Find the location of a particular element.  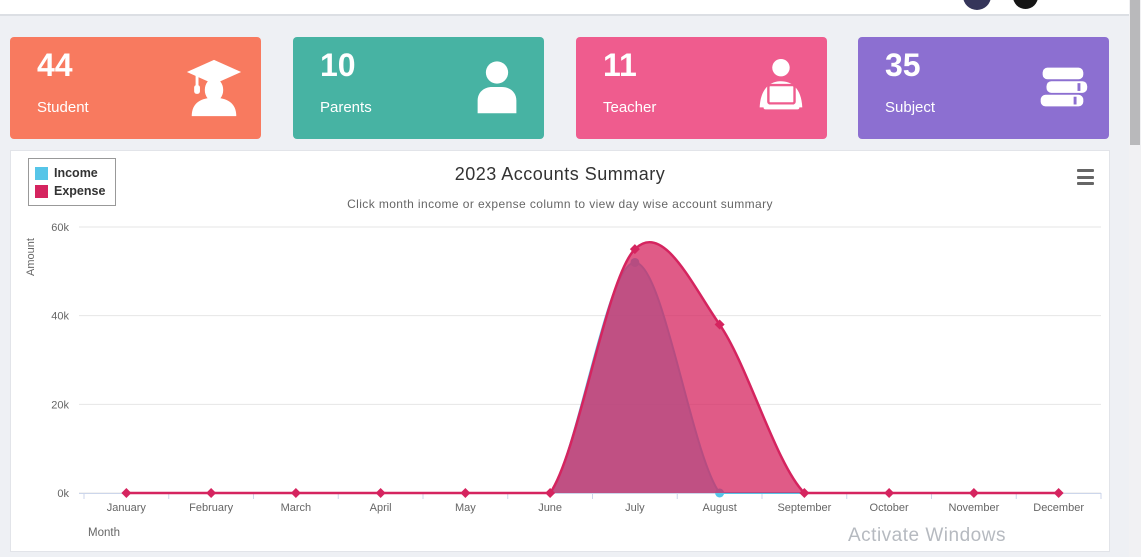

income-legend-label: Income is located at coordinates (76, 173).